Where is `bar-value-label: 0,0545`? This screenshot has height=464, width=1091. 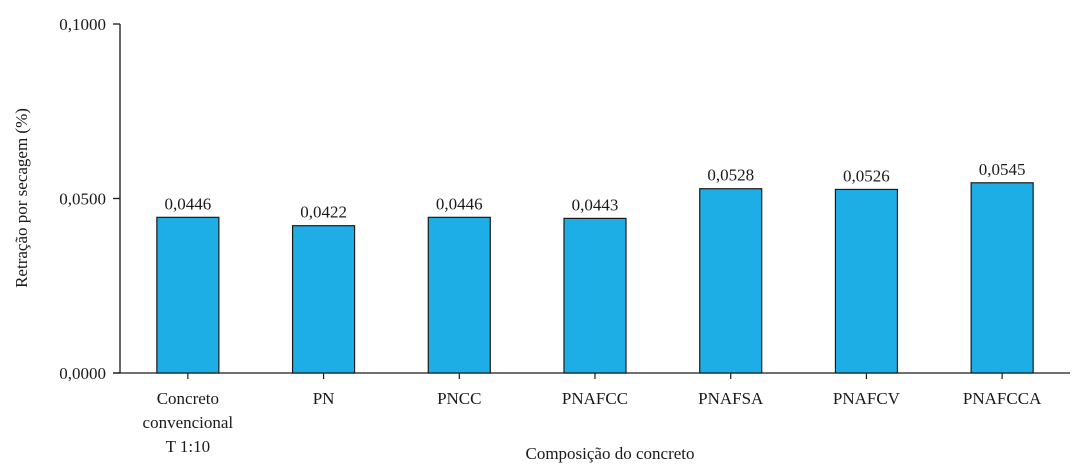
bar-value-label: 0,0545 is located at coordinates (1002, 169).